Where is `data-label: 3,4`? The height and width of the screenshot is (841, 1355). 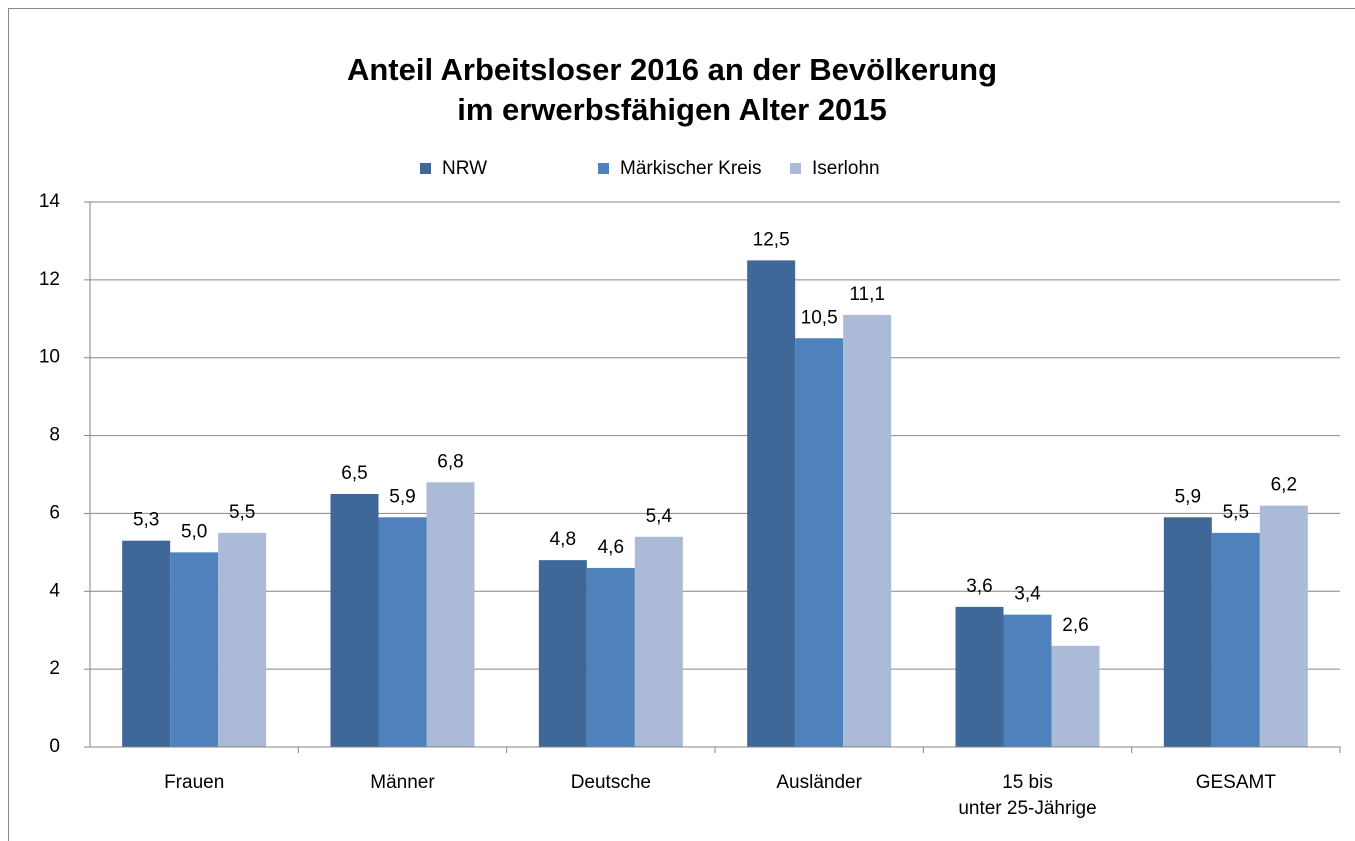 data-label: 3,4 is located at coordinates (1027, 594).